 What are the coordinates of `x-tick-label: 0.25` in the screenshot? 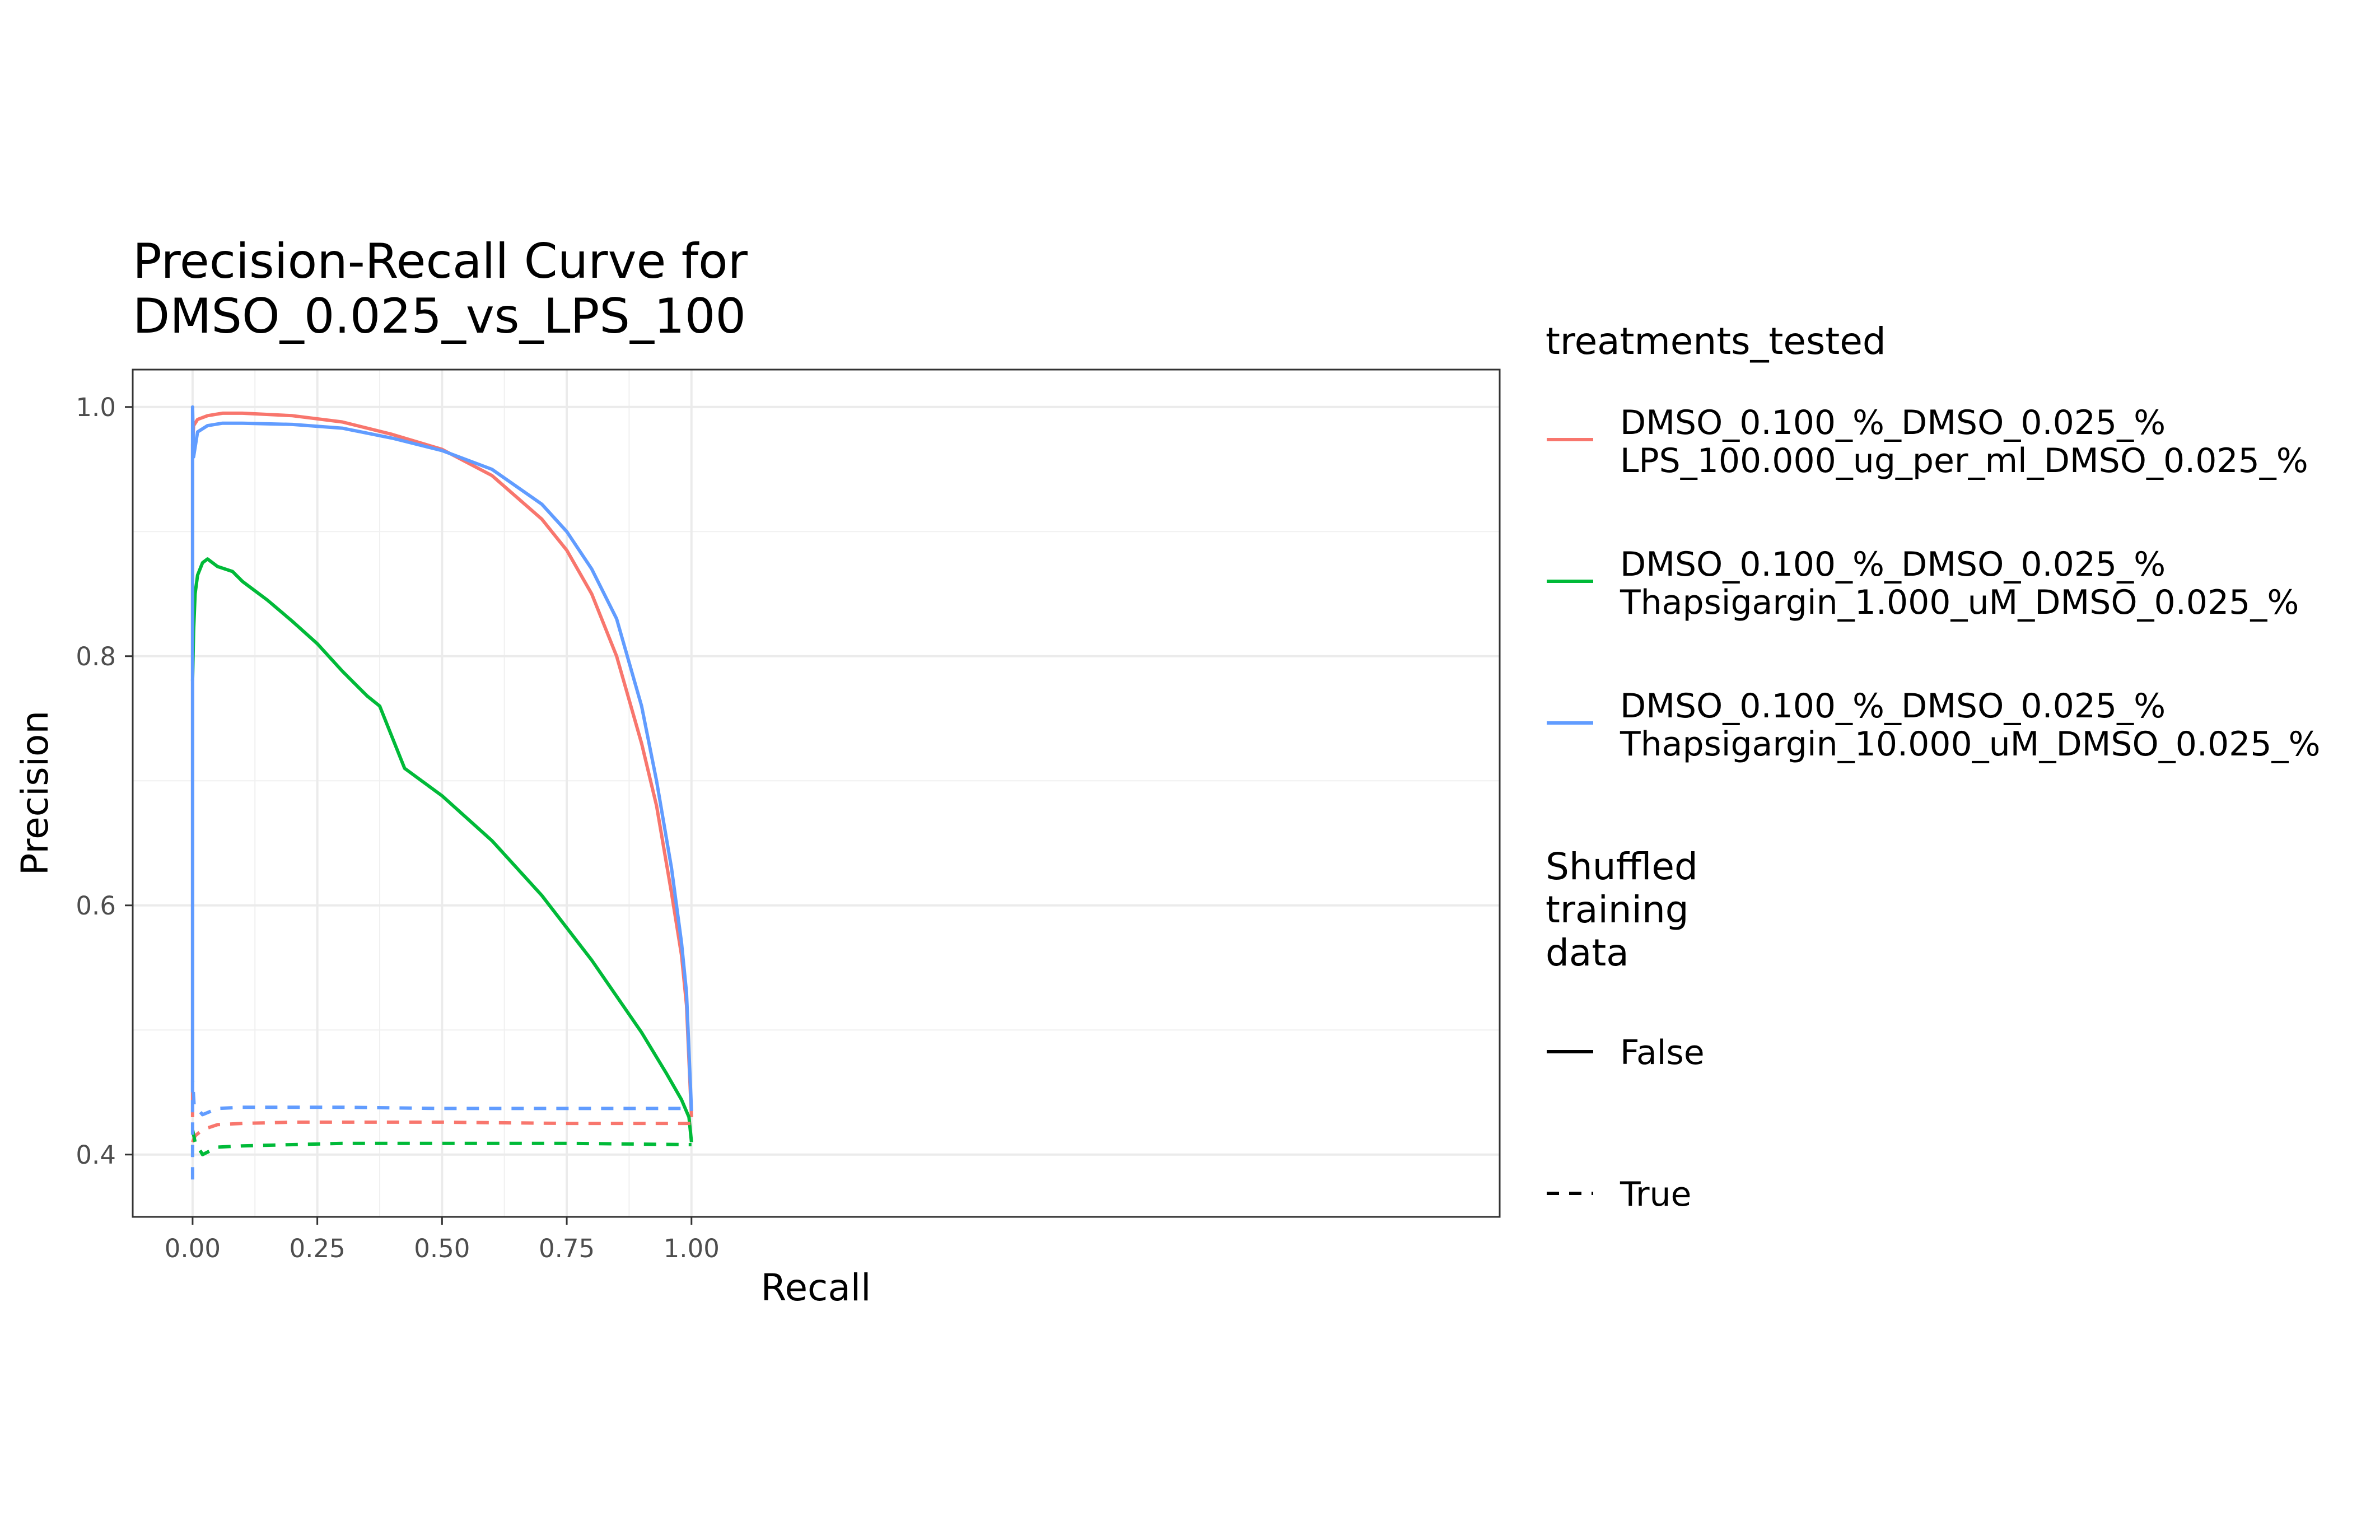 It's located at (318, 1249).